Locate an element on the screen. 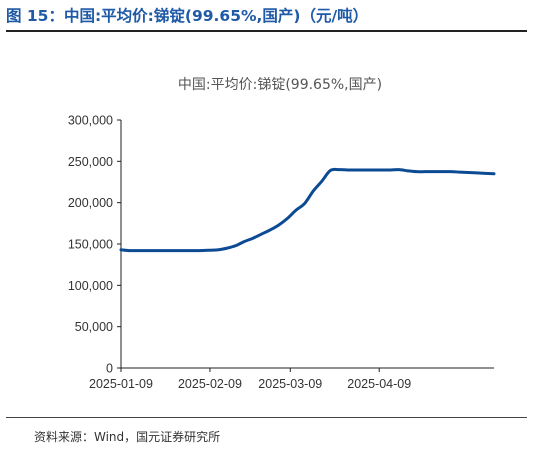  bottom-rule is located at coordinates (266, 417).